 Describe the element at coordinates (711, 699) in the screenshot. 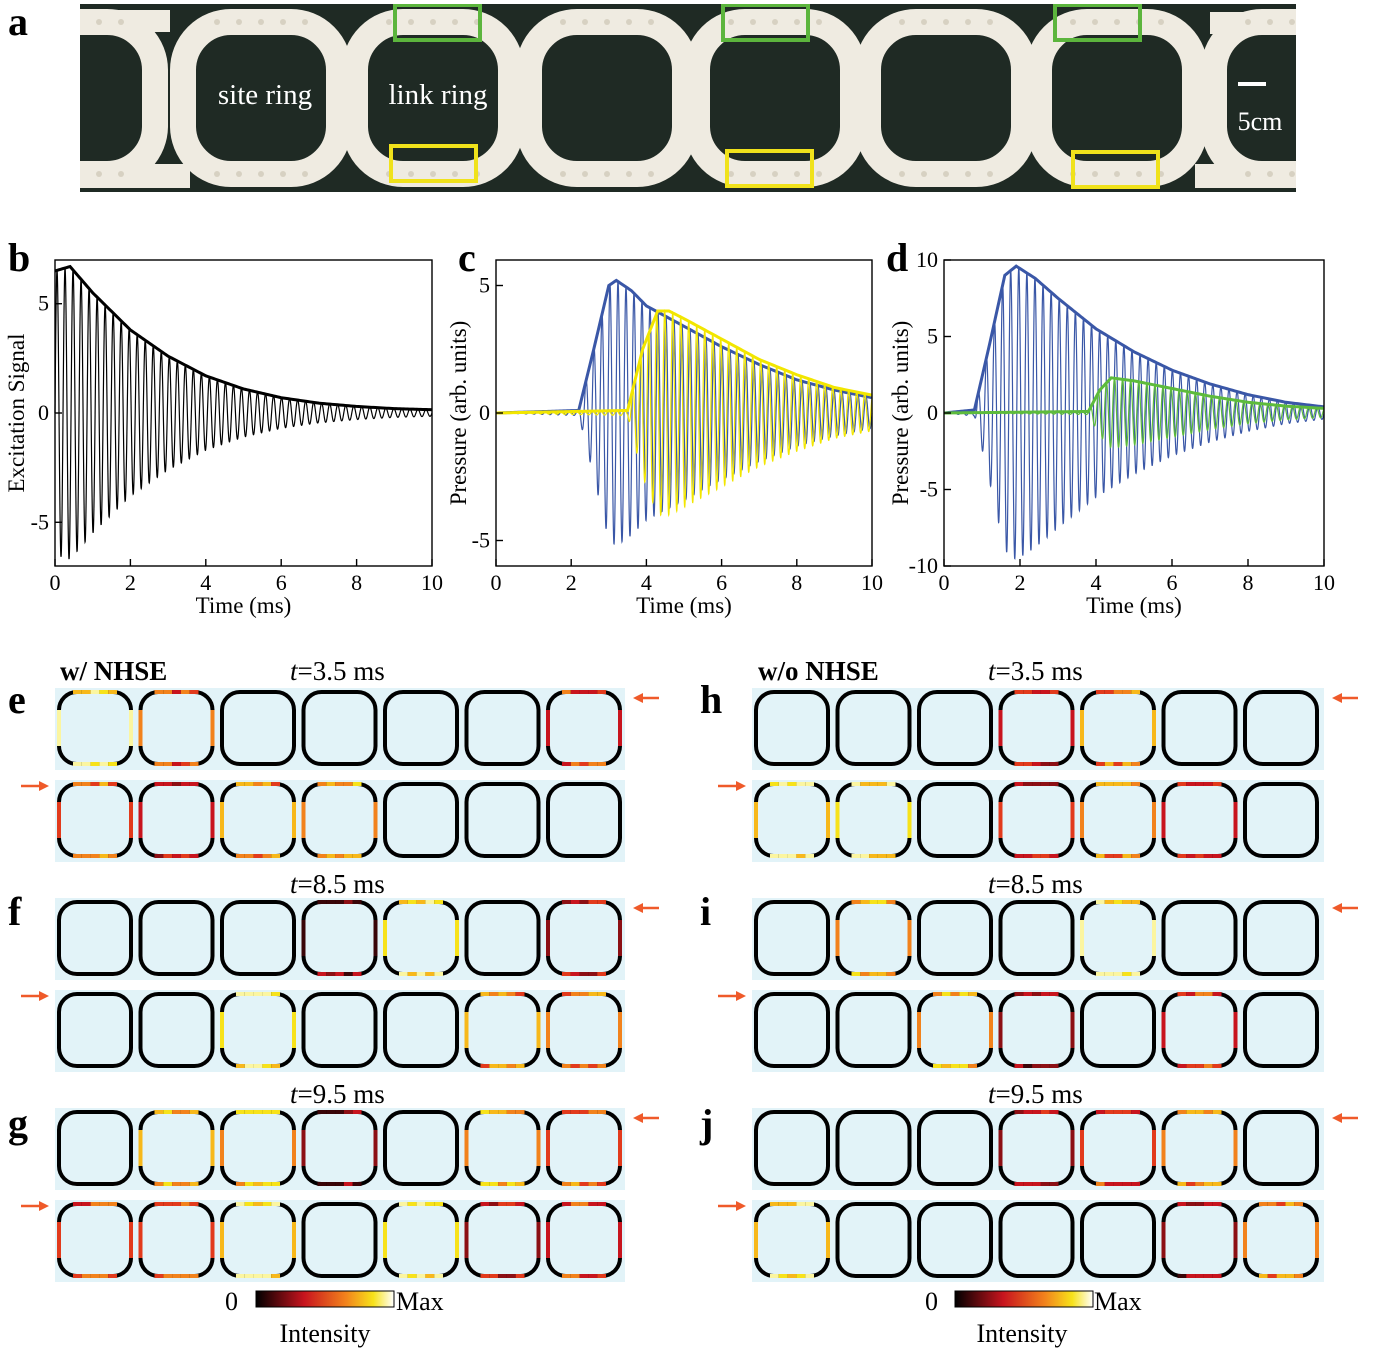

I see `panel-label-h: h` at that location.